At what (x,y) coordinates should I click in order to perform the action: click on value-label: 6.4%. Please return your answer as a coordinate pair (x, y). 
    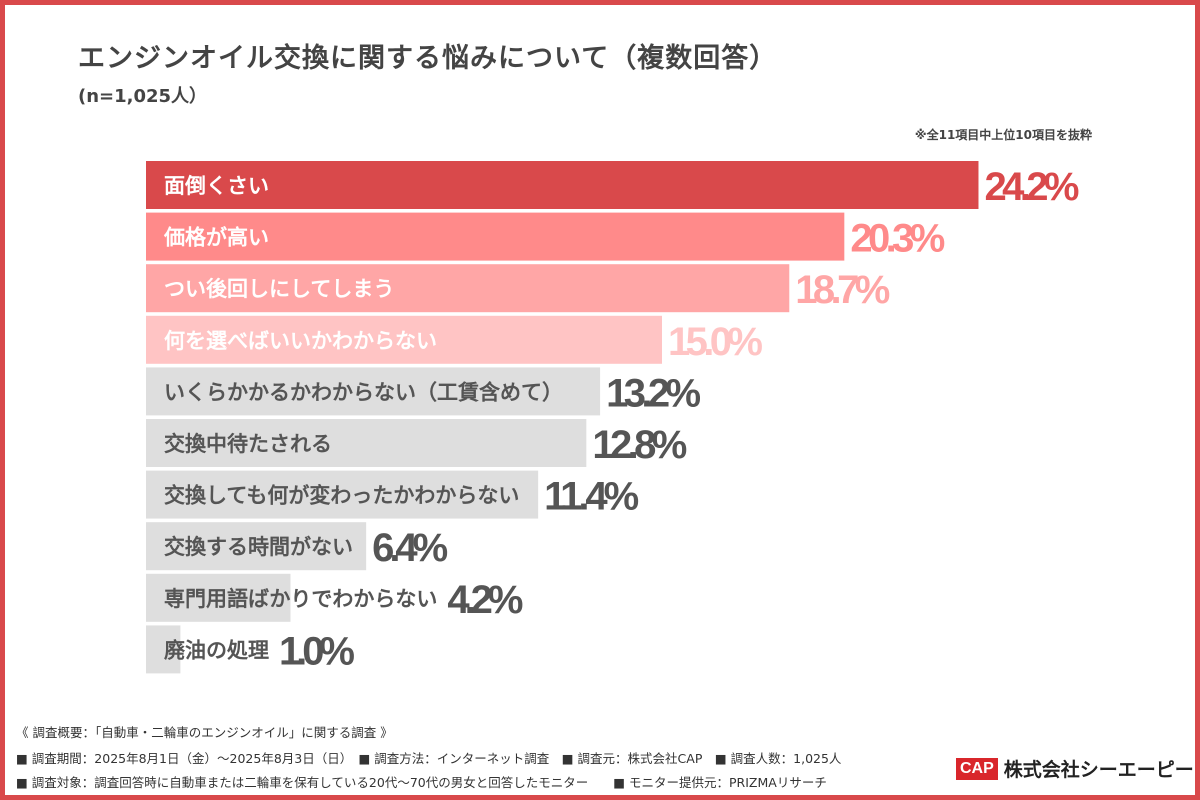
    Looking at the image, I should click on (410, 548).